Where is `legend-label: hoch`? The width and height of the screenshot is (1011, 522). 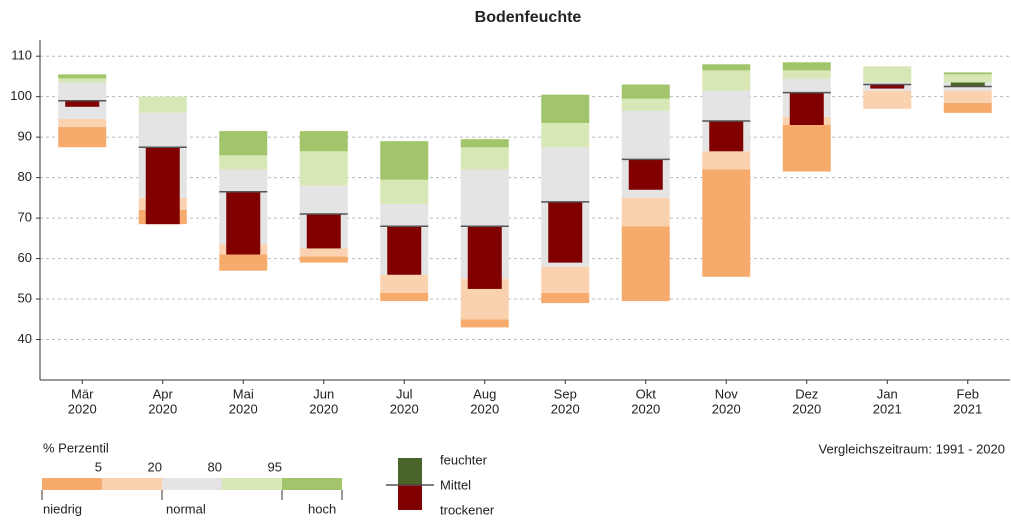 legend-label: hoch is located at coordinates (322, 508).